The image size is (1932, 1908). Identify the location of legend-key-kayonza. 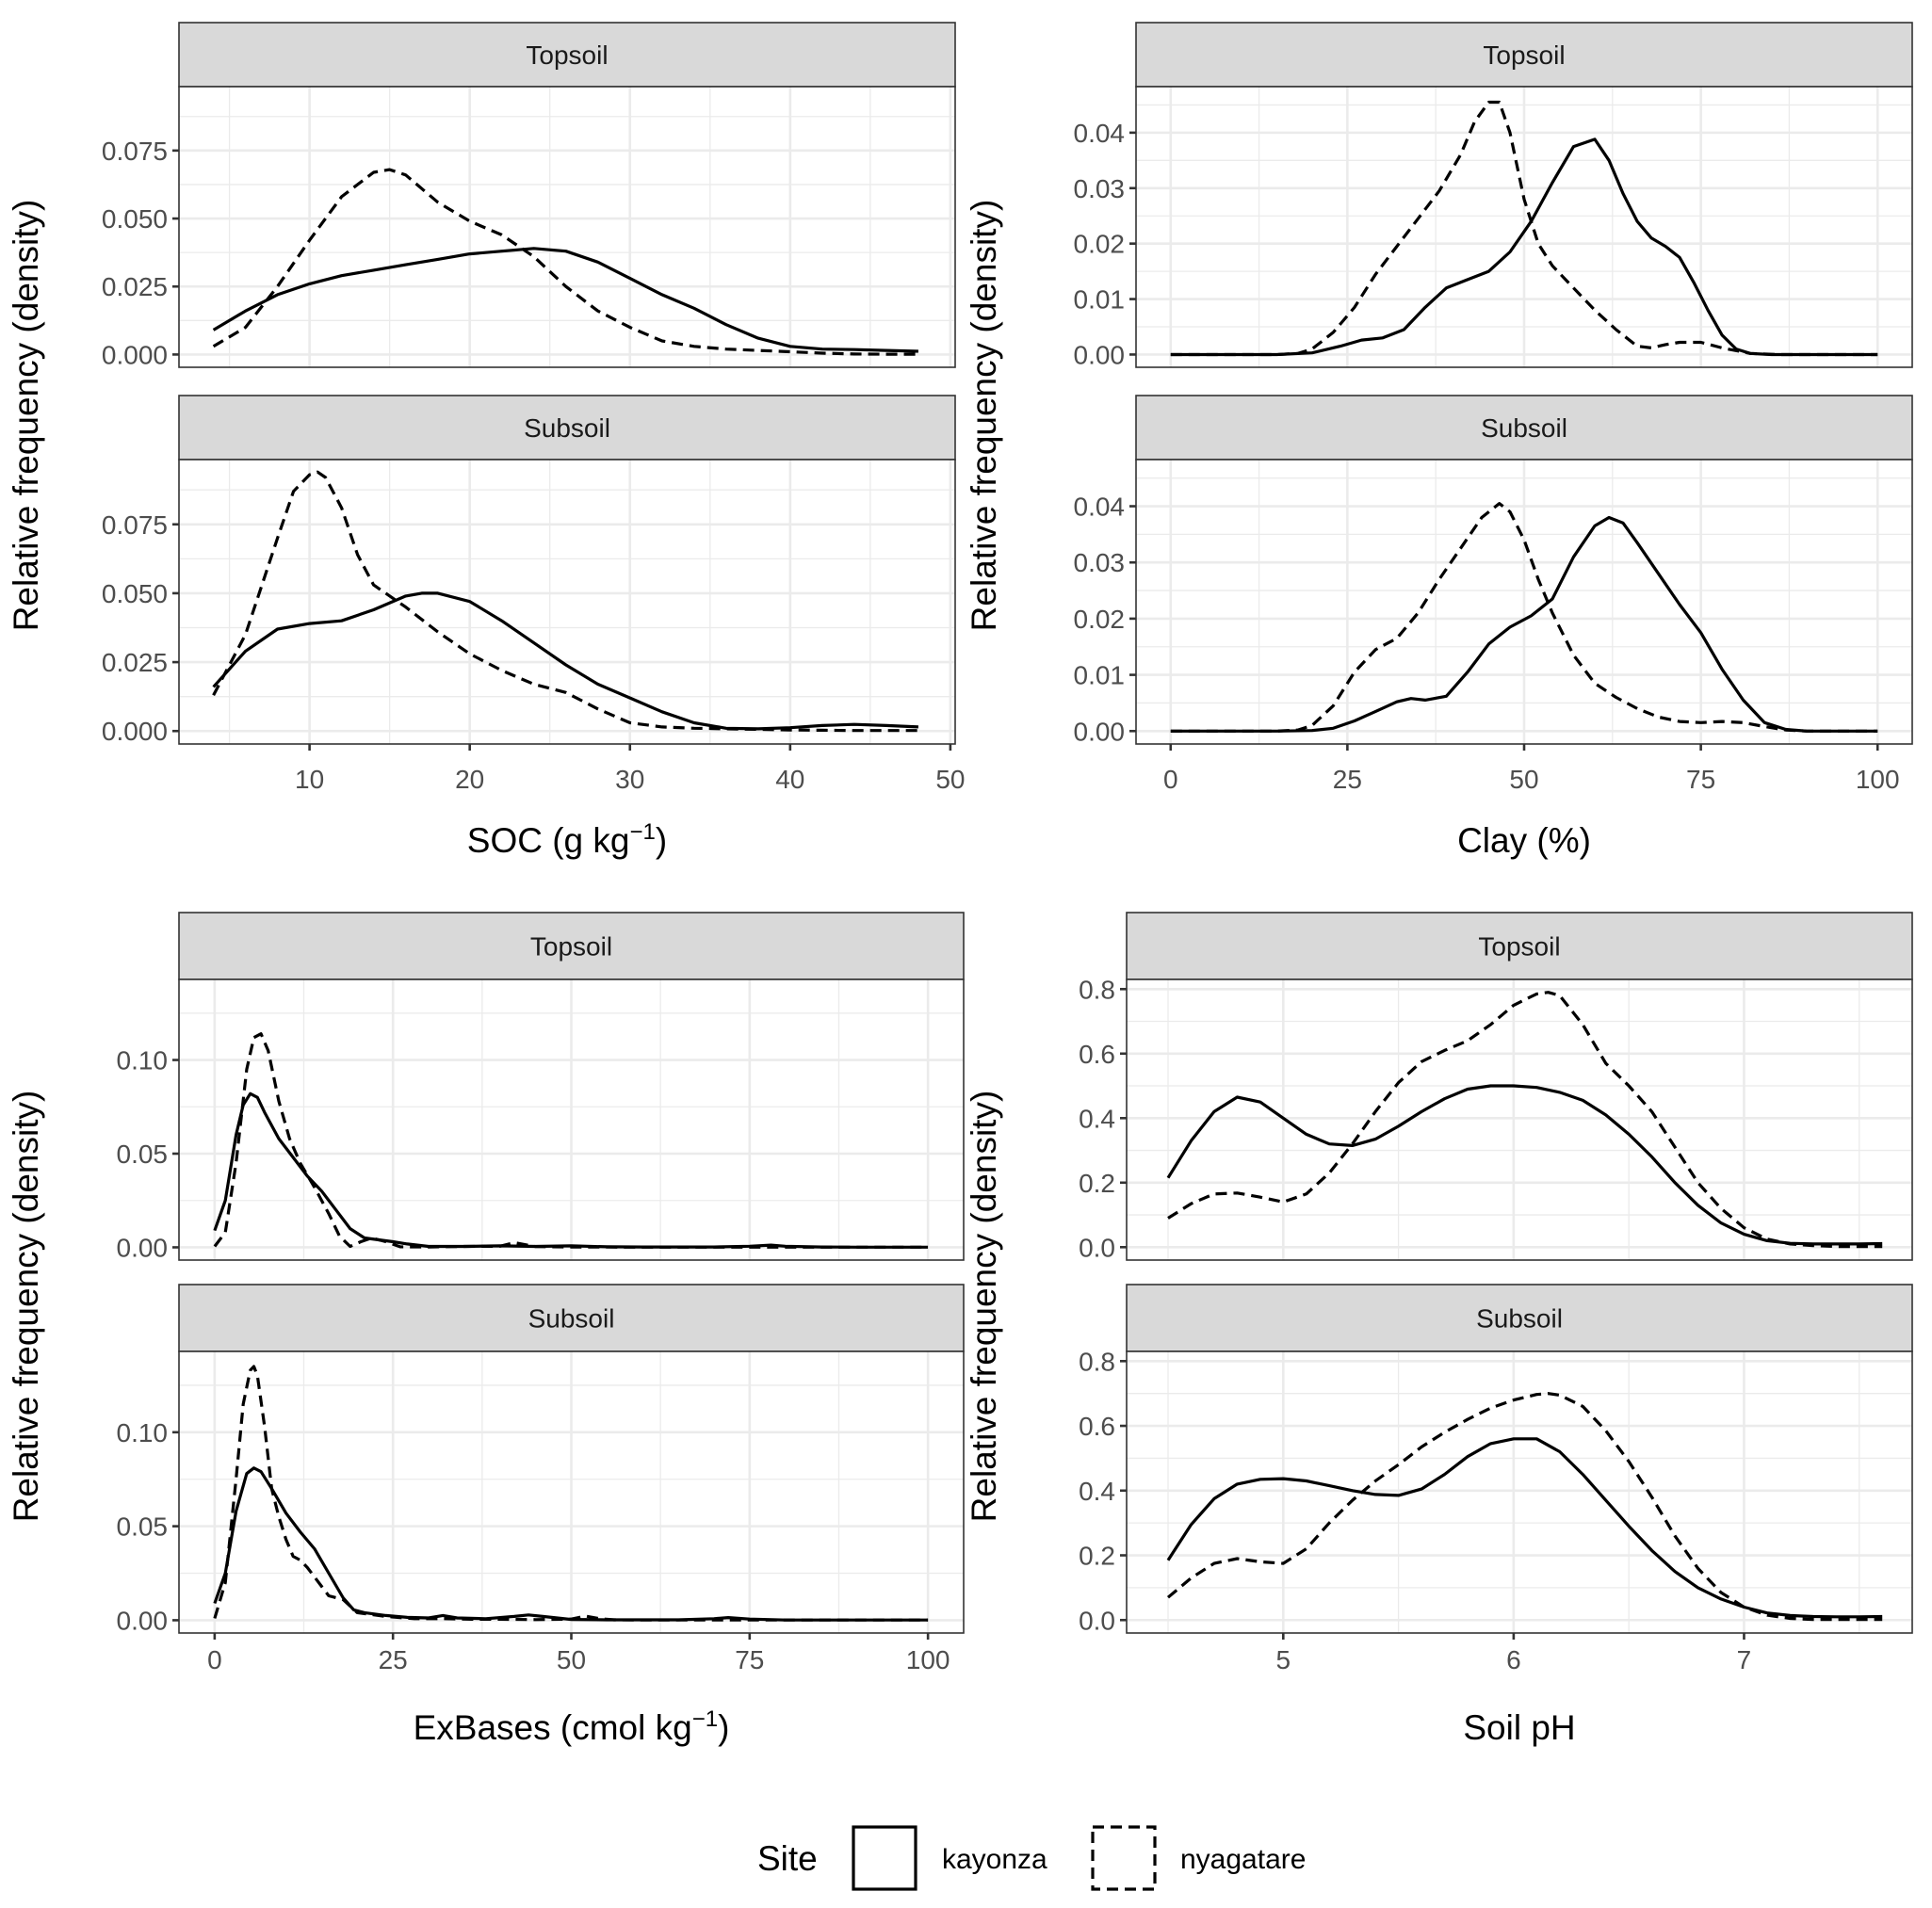
(884, 1858).